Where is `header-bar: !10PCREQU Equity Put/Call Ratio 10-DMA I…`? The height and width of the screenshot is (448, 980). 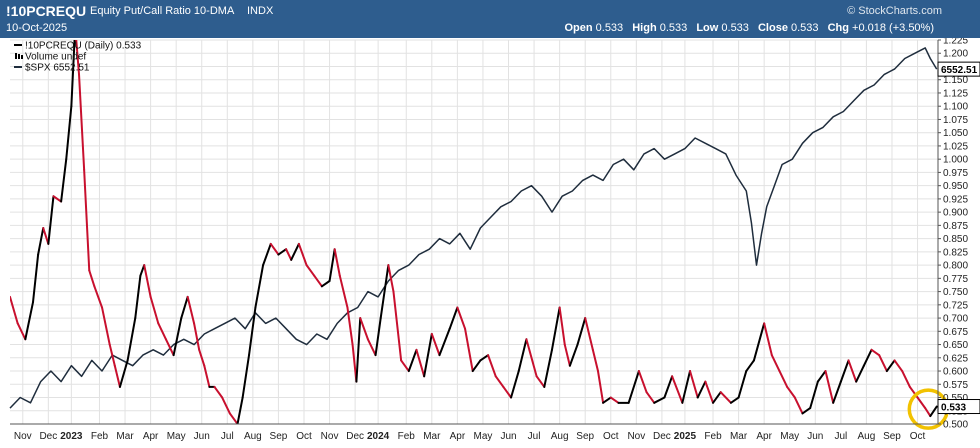
header-bar: !10PCREQU Equity Put/Call Ratio 10-DMA I… is located at coordinates (490, 19).